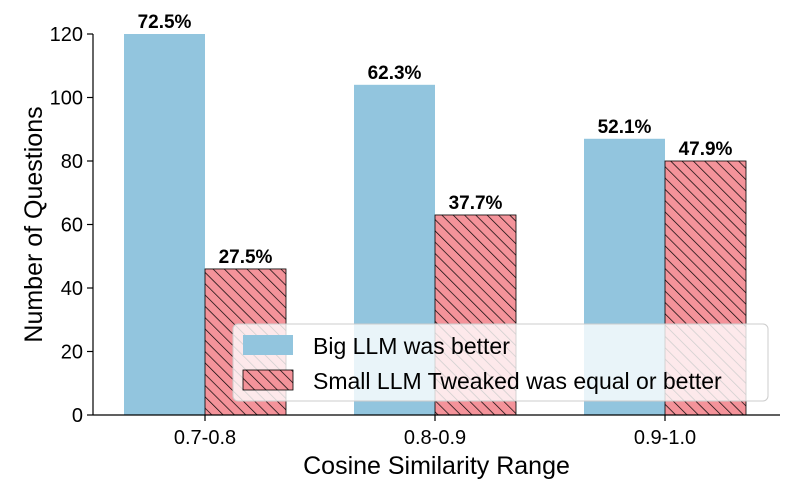 The width and height of the screenshot is (790, 489). Describe the element at coordinates (34, 224) in the screenshot. I see `y-axis-title: Number of Questions` at that location.